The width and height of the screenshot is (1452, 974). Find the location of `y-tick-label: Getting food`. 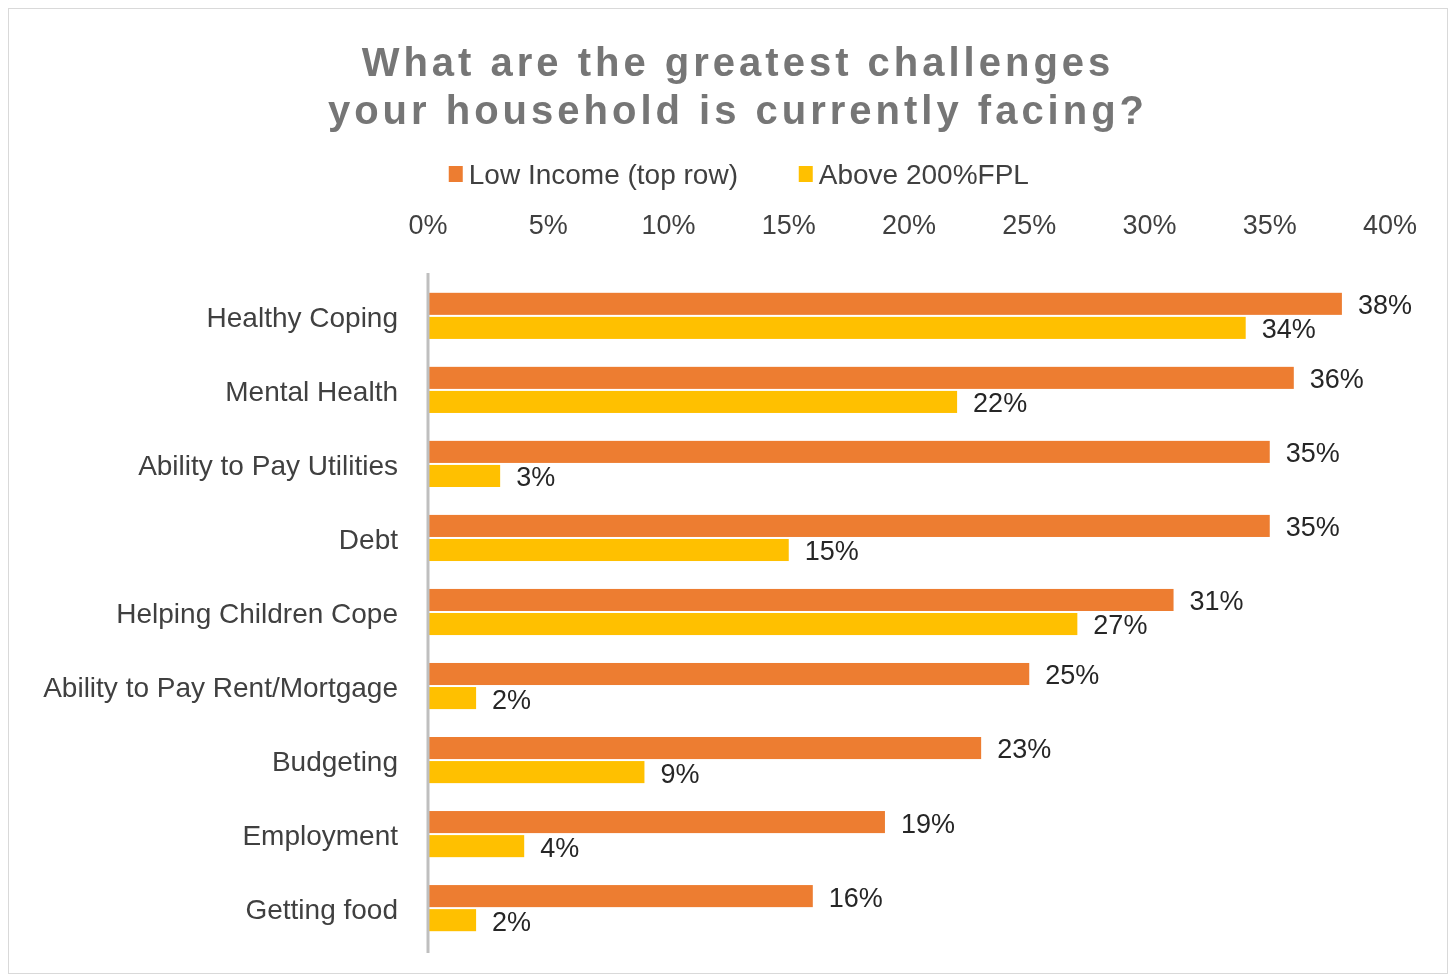

y-tick-label: Getting food is located at coordinates (321, 909).